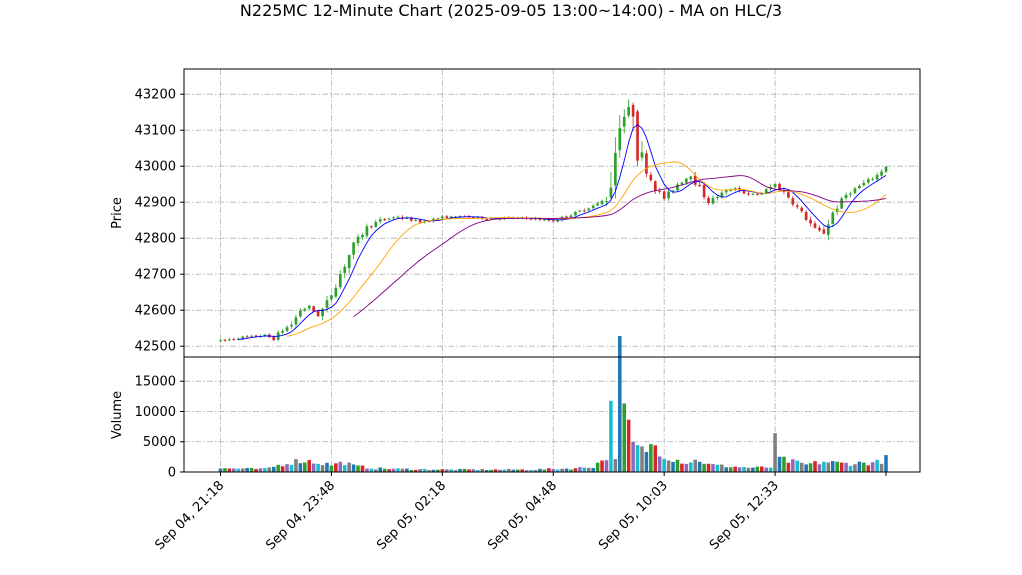  I want to click on volume-tick-label: 10000, so click(155, 412).